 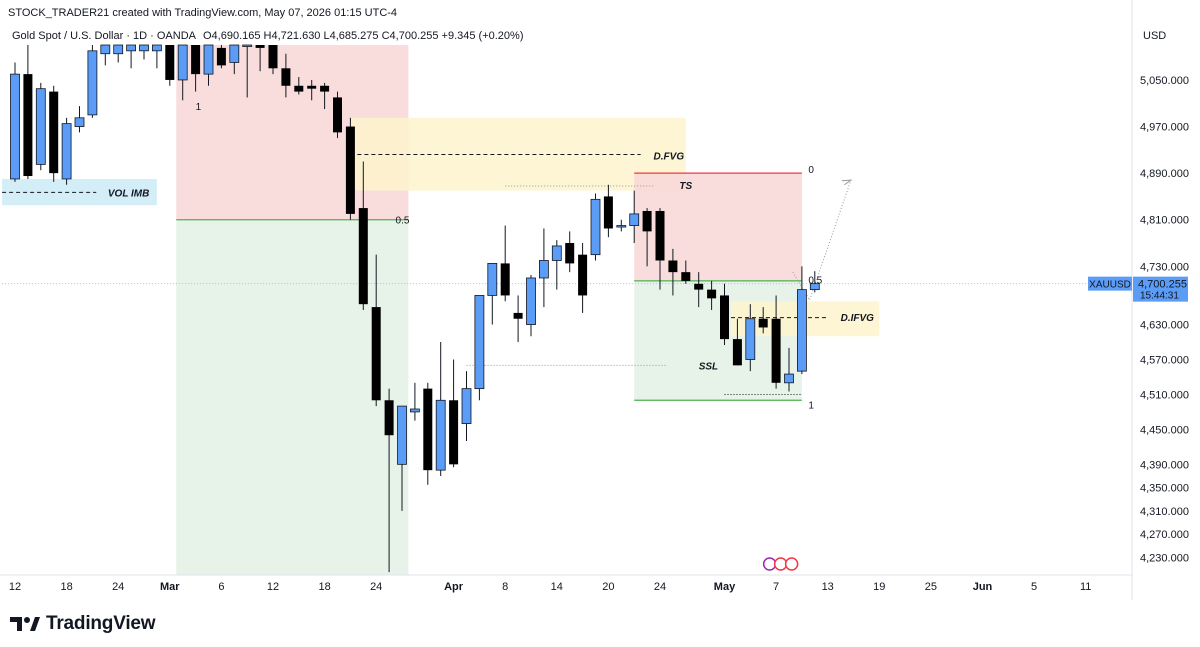 I want to click on legend-symbol: Gold Spot / U.S. Dollar · 1D · OANDA, so click(x=104, y=36).